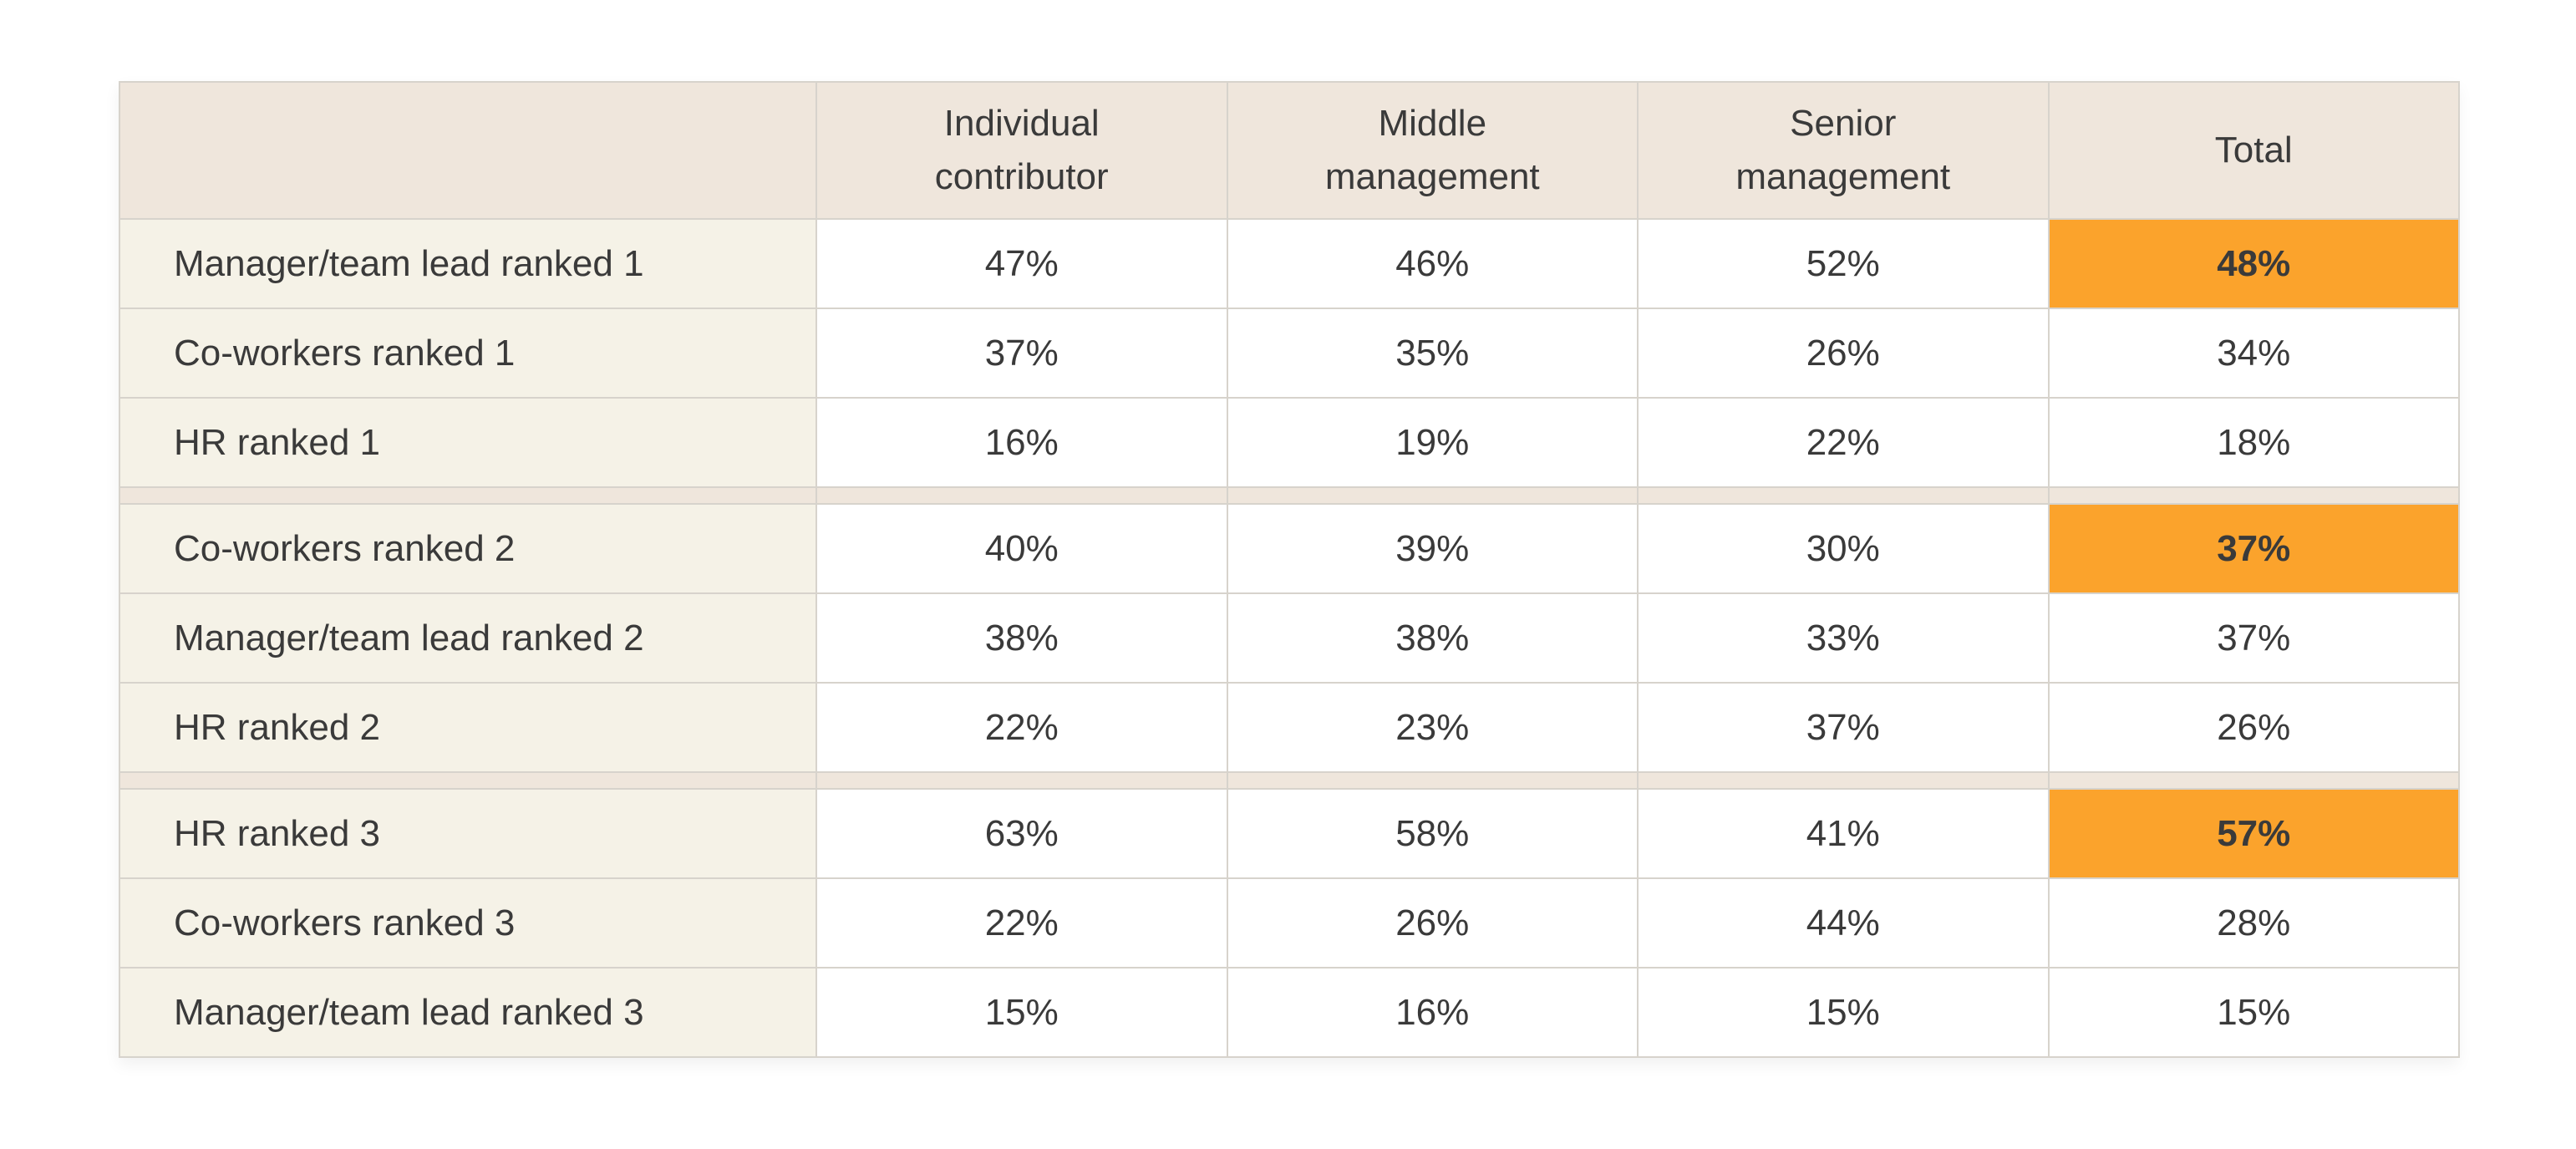 The image size is (2576, 1149). Describe the element at coordinates (1021, 638) in the screenshot. I see `cell-individual-contributor: 38%` at that location.